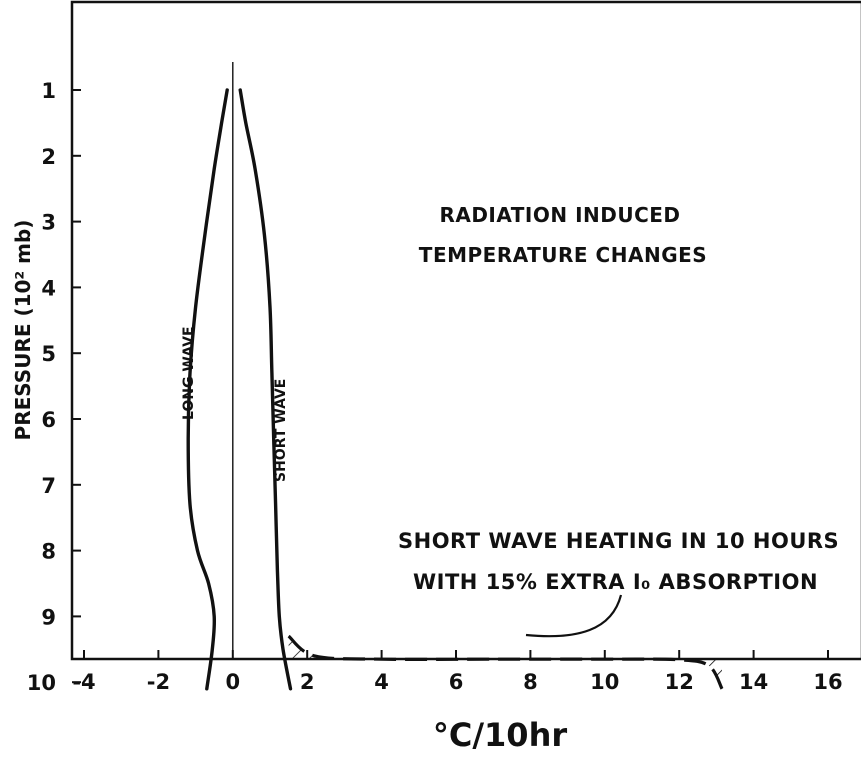  I want to click on x-tick-label: -4, so click(83, 682).